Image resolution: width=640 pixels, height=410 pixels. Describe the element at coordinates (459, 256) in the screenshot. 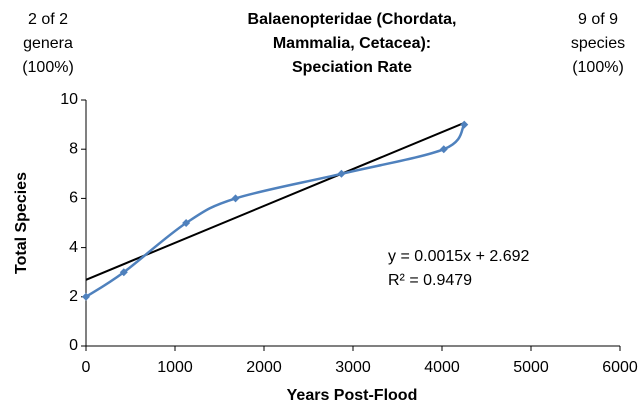

I see `annotation: y = 0.0015x + 2.692` at that location.